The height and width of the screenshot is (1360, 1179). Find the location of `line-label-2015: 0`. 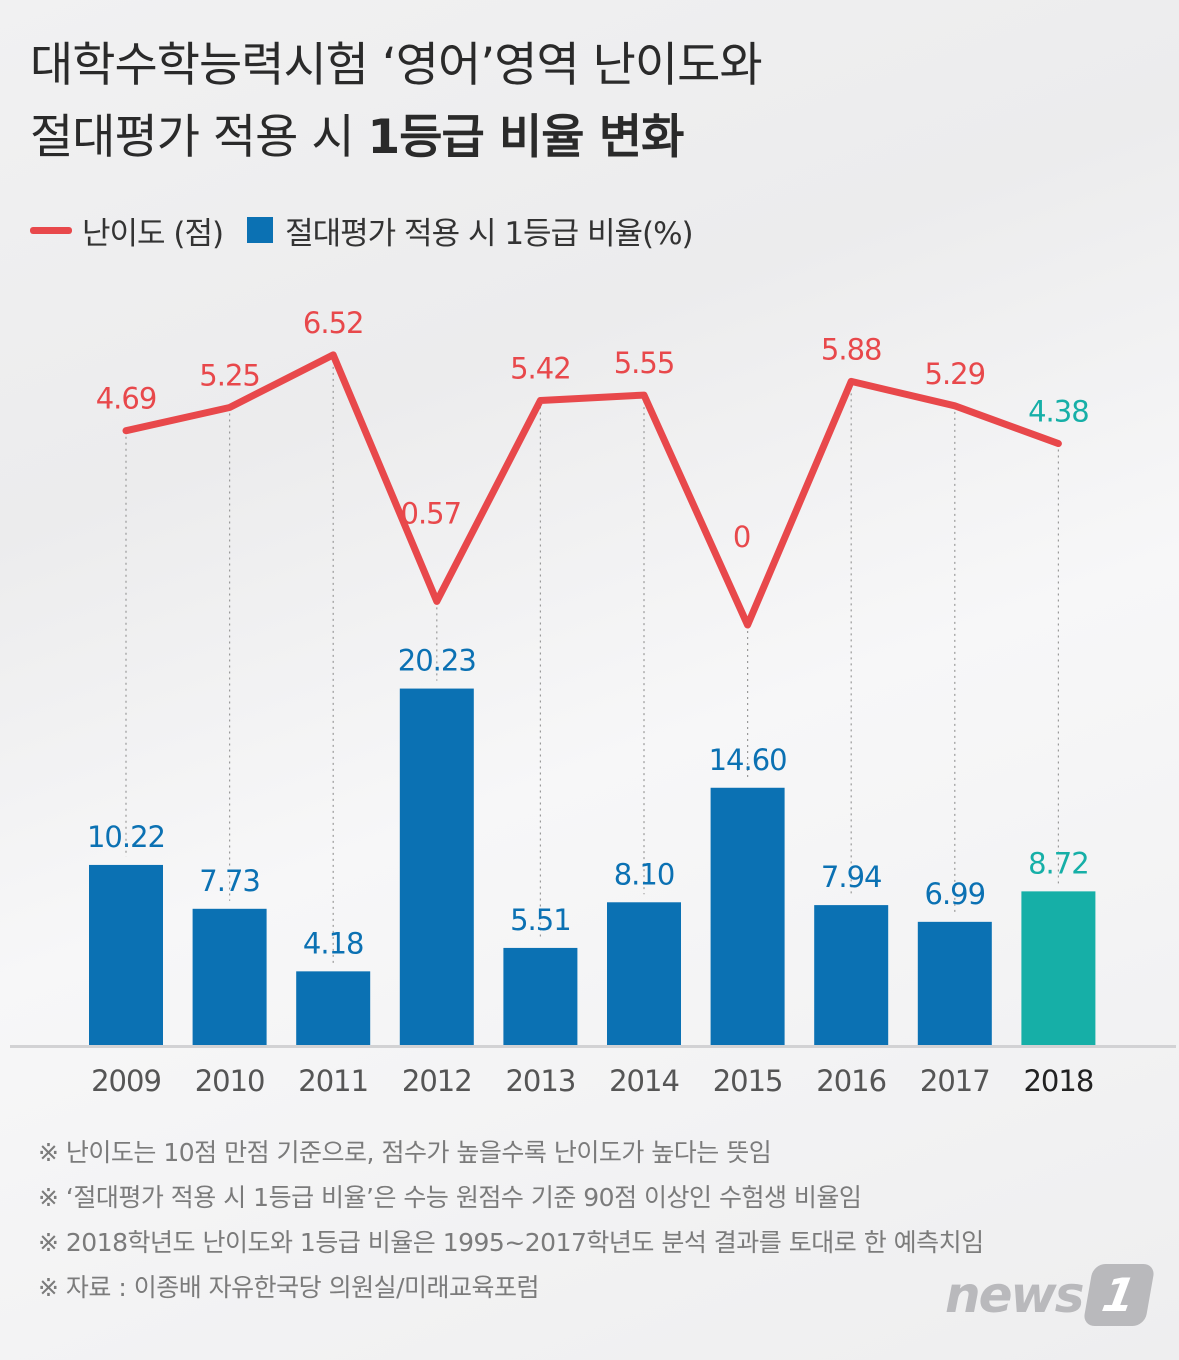

line-label-2015: 0 is located at coordinates (741, 537).